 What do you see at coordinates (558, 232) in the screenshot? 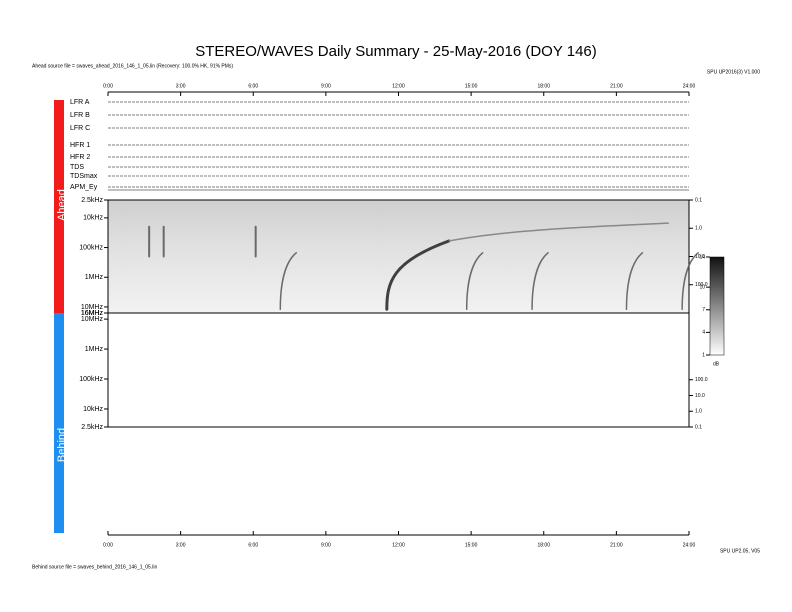
I see `burst-tail` at bounding box center [558, 232].